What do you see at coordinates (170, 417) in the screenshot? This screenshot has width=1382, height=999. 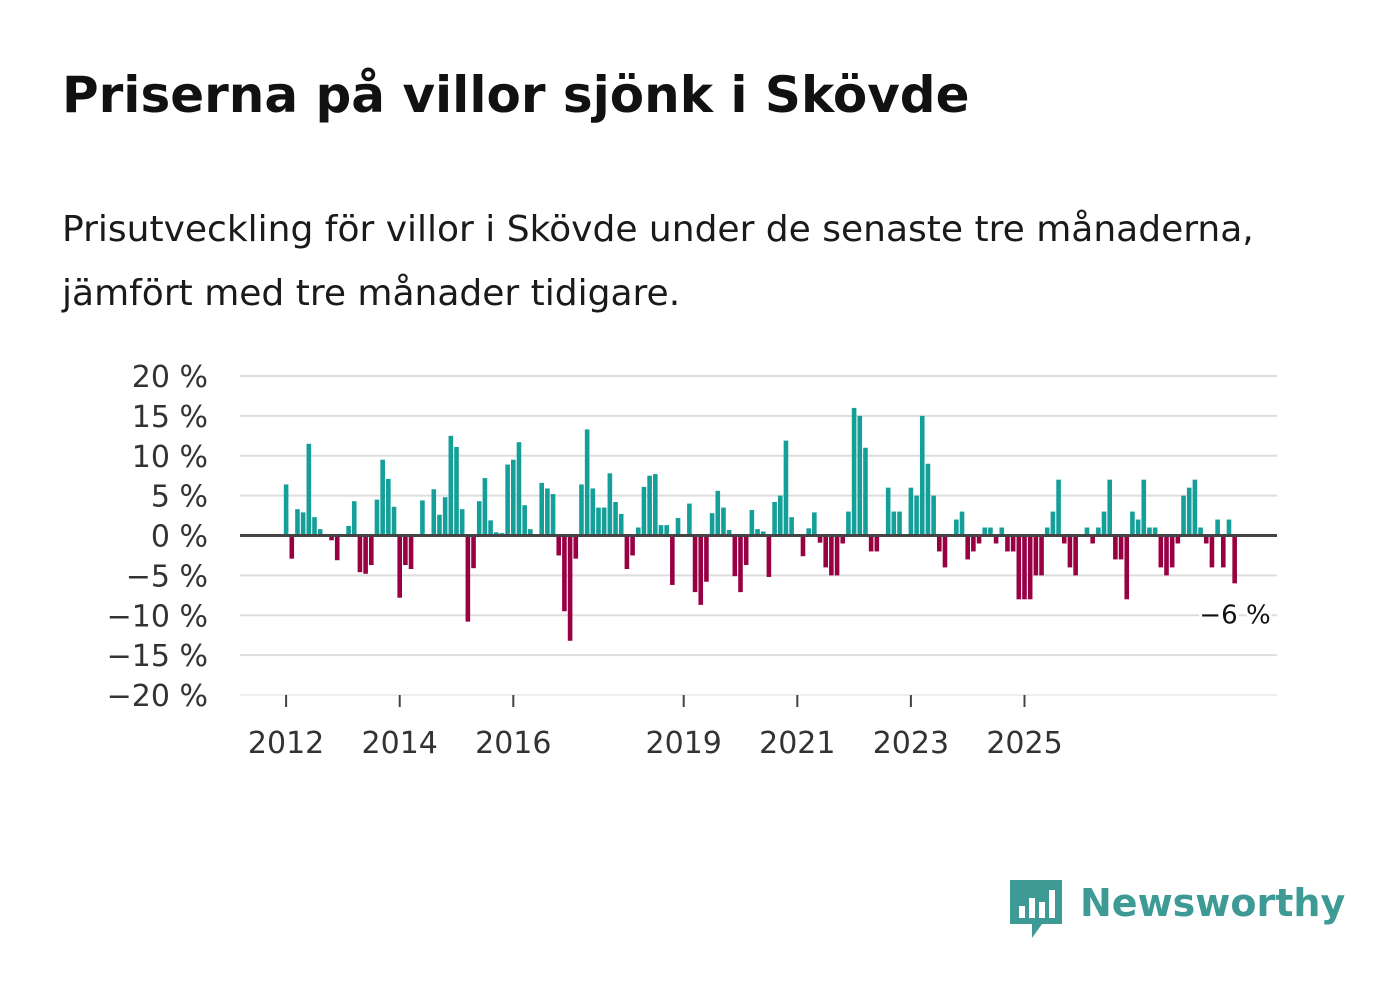 I see `y-tick-label: 15 %` at bounding box center [170, 417].